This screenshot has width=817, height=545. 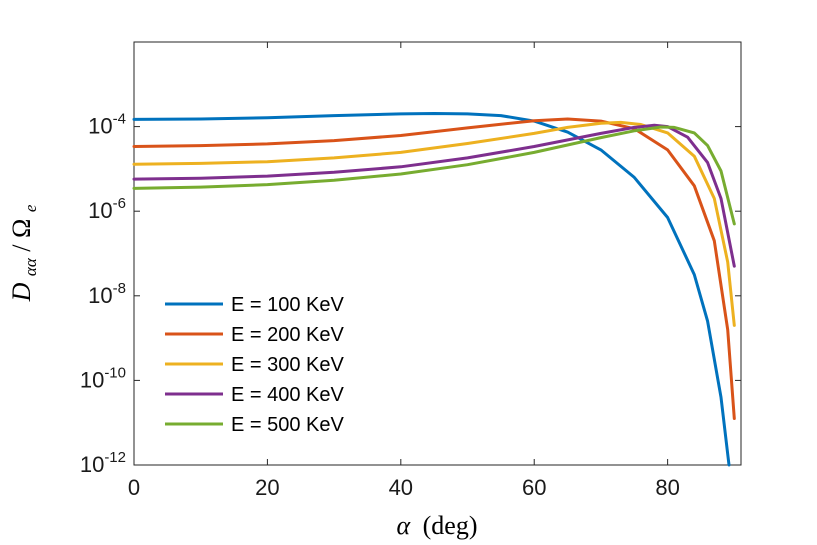 I want to click on x-axis-label: α (deg), so click(x=436, y=525).